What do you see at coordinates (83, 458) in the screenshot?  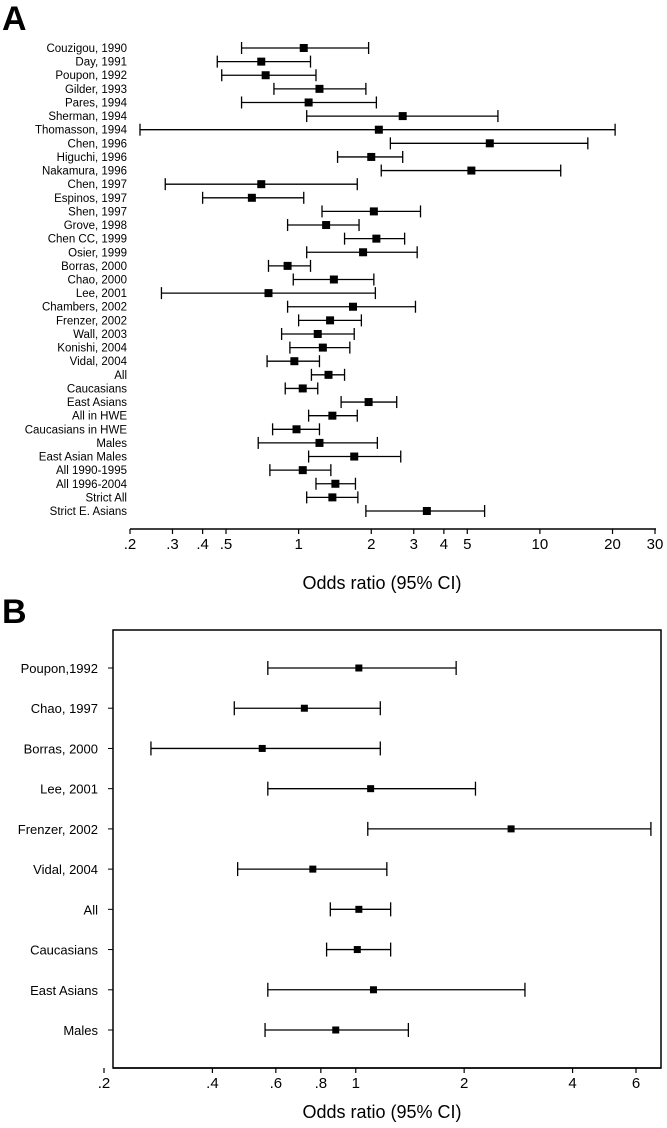 I see `row-label: East Asian Males` at bounding box center [83, 458].